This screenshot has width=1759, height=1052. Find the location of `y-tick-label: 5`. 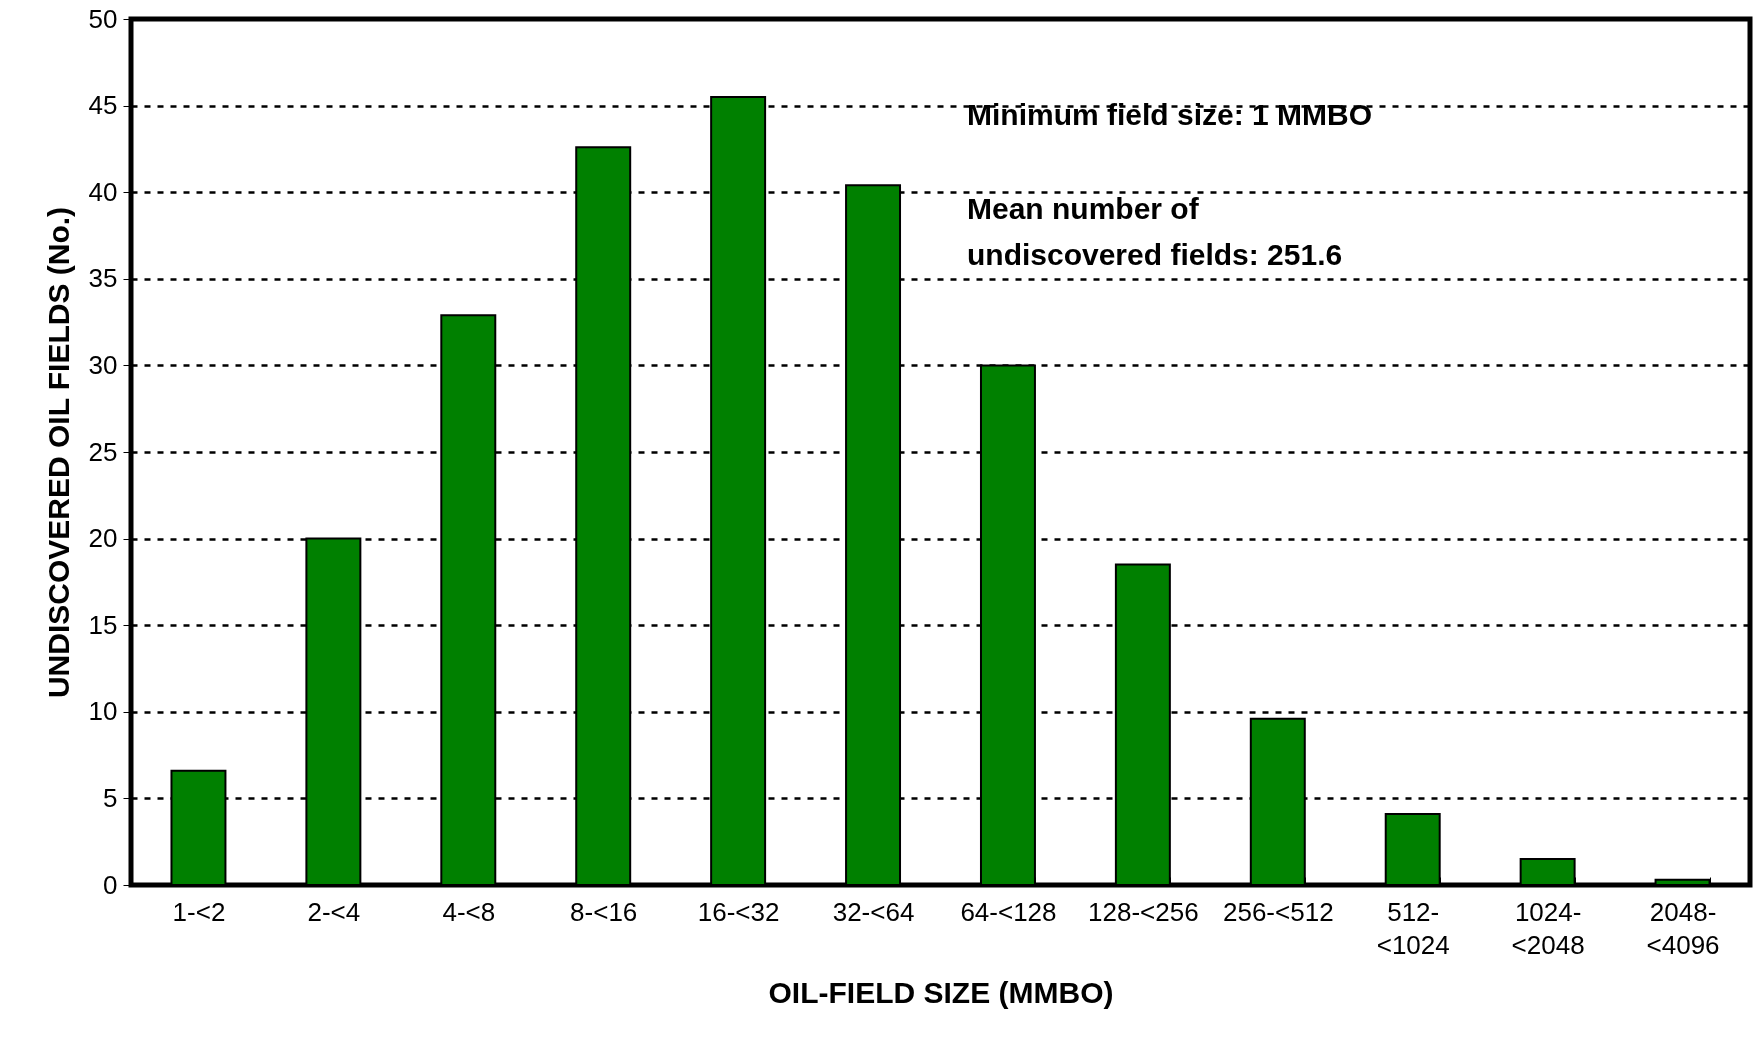

y-tick-label: 5 is located at coordinates (110, 797).